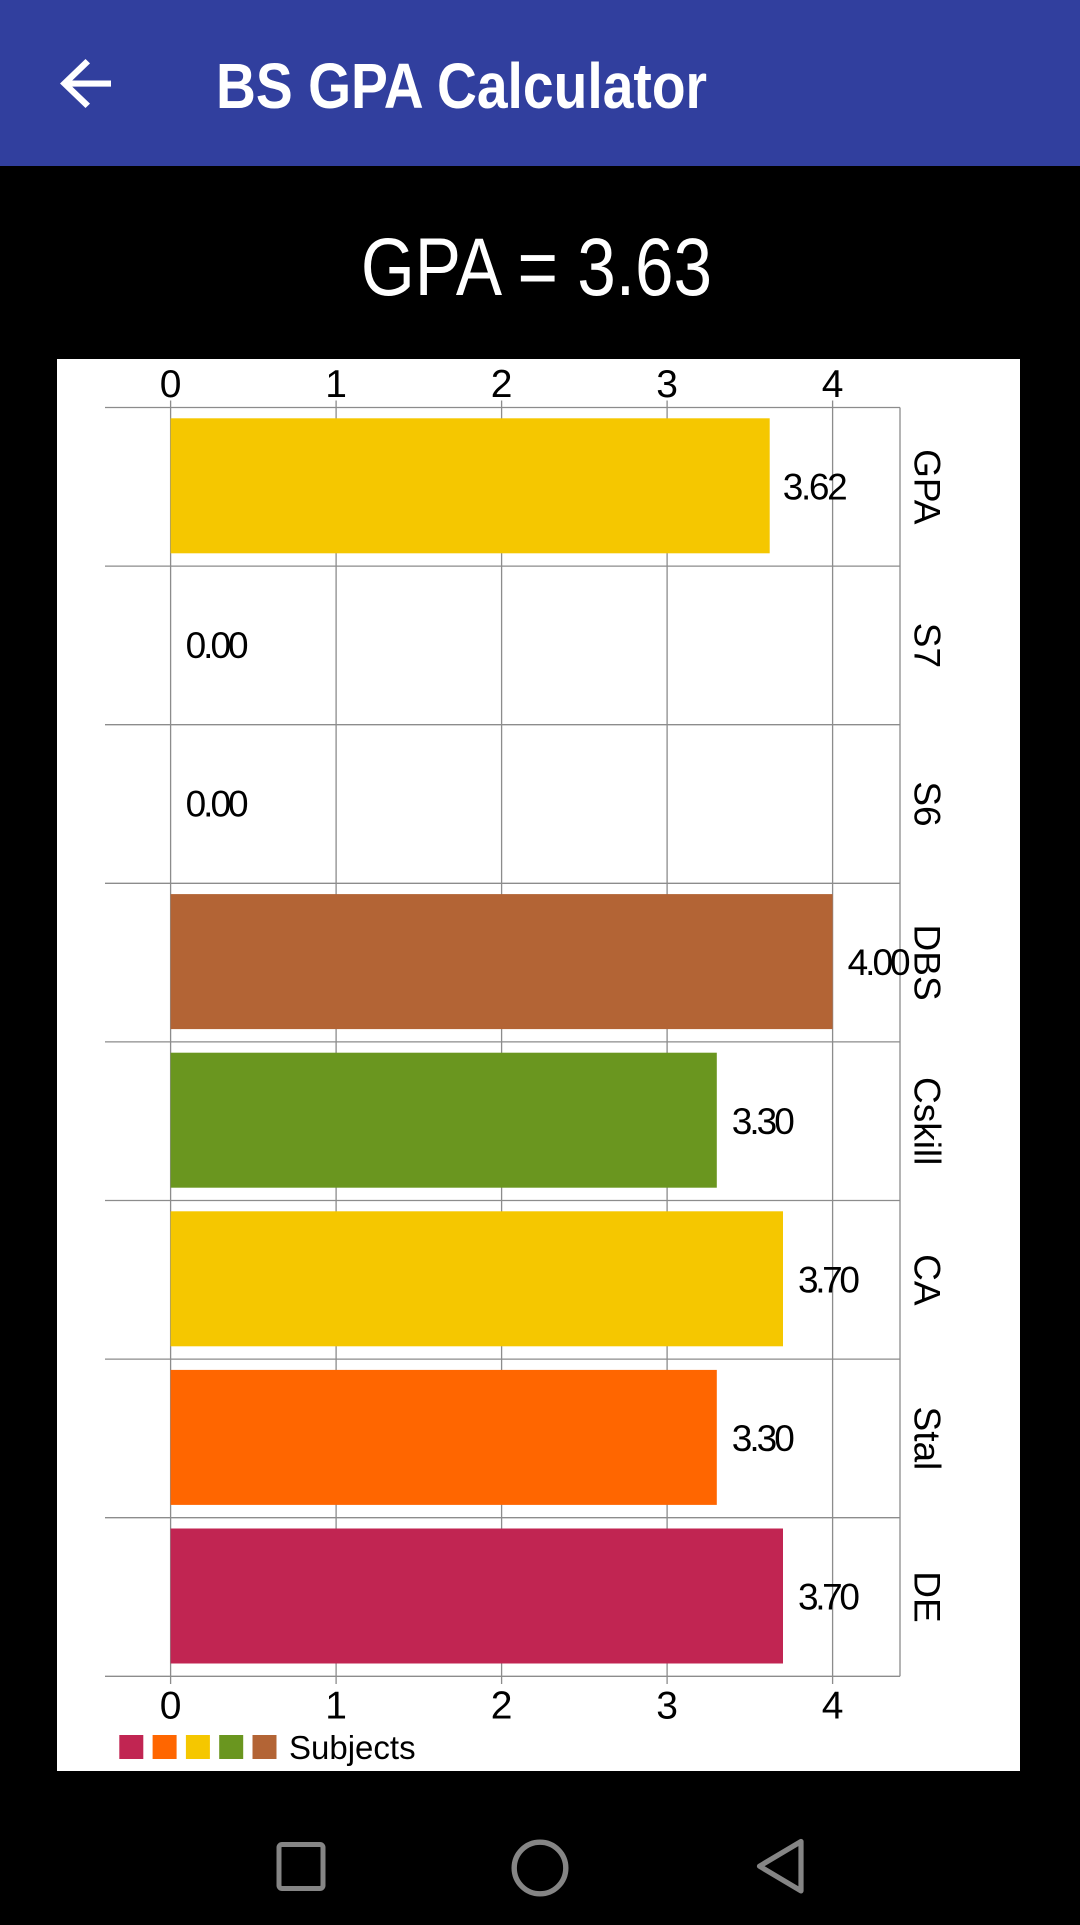 This screenshot has height=1925, width=1080. I want to click on svg-text: 4.00, so click(879, 962).